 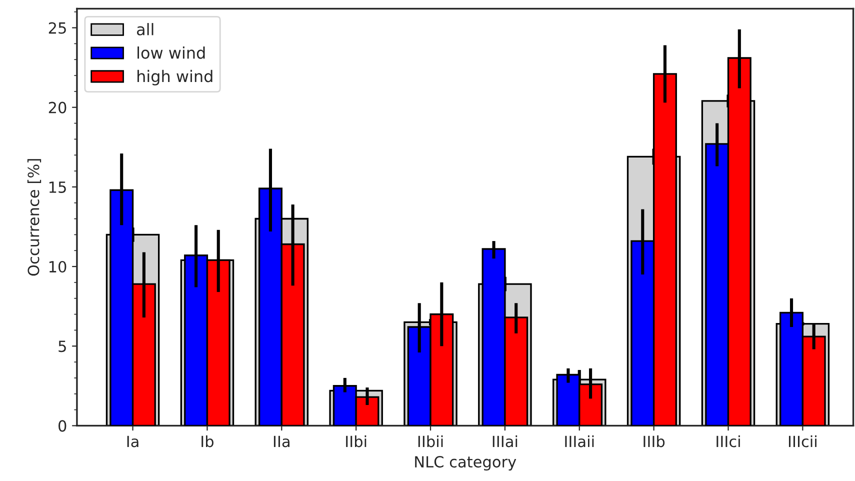 What do you see at coordinates (34, 217) in the screenshot?
I see `y-axis-title: Occurrence [%]` at bounding box center [34, 217].